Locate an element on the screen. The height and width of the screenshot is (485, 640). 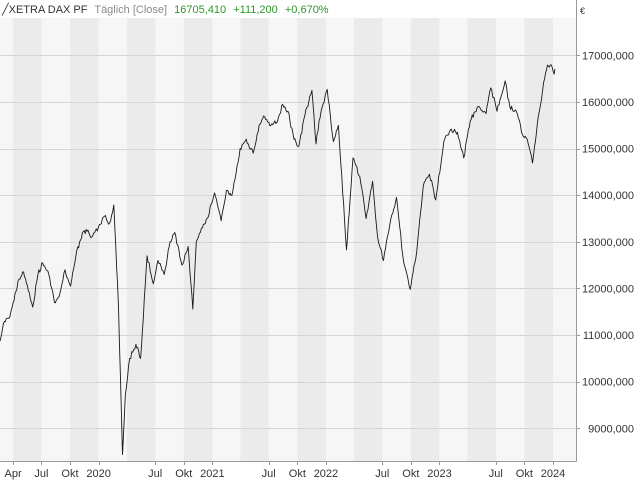
y-tick-label: 17000,000 is located at coordinates (608, 56).